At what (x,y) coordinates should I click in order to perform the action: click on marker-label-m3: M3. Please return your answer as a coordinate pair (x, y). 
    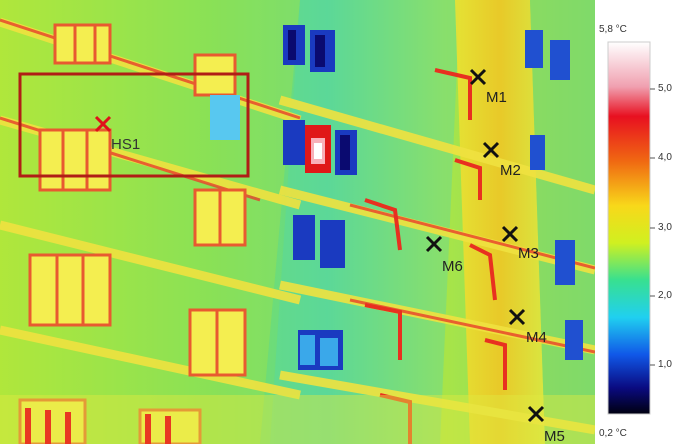
    Looking at the image, I should click on (528, 253).